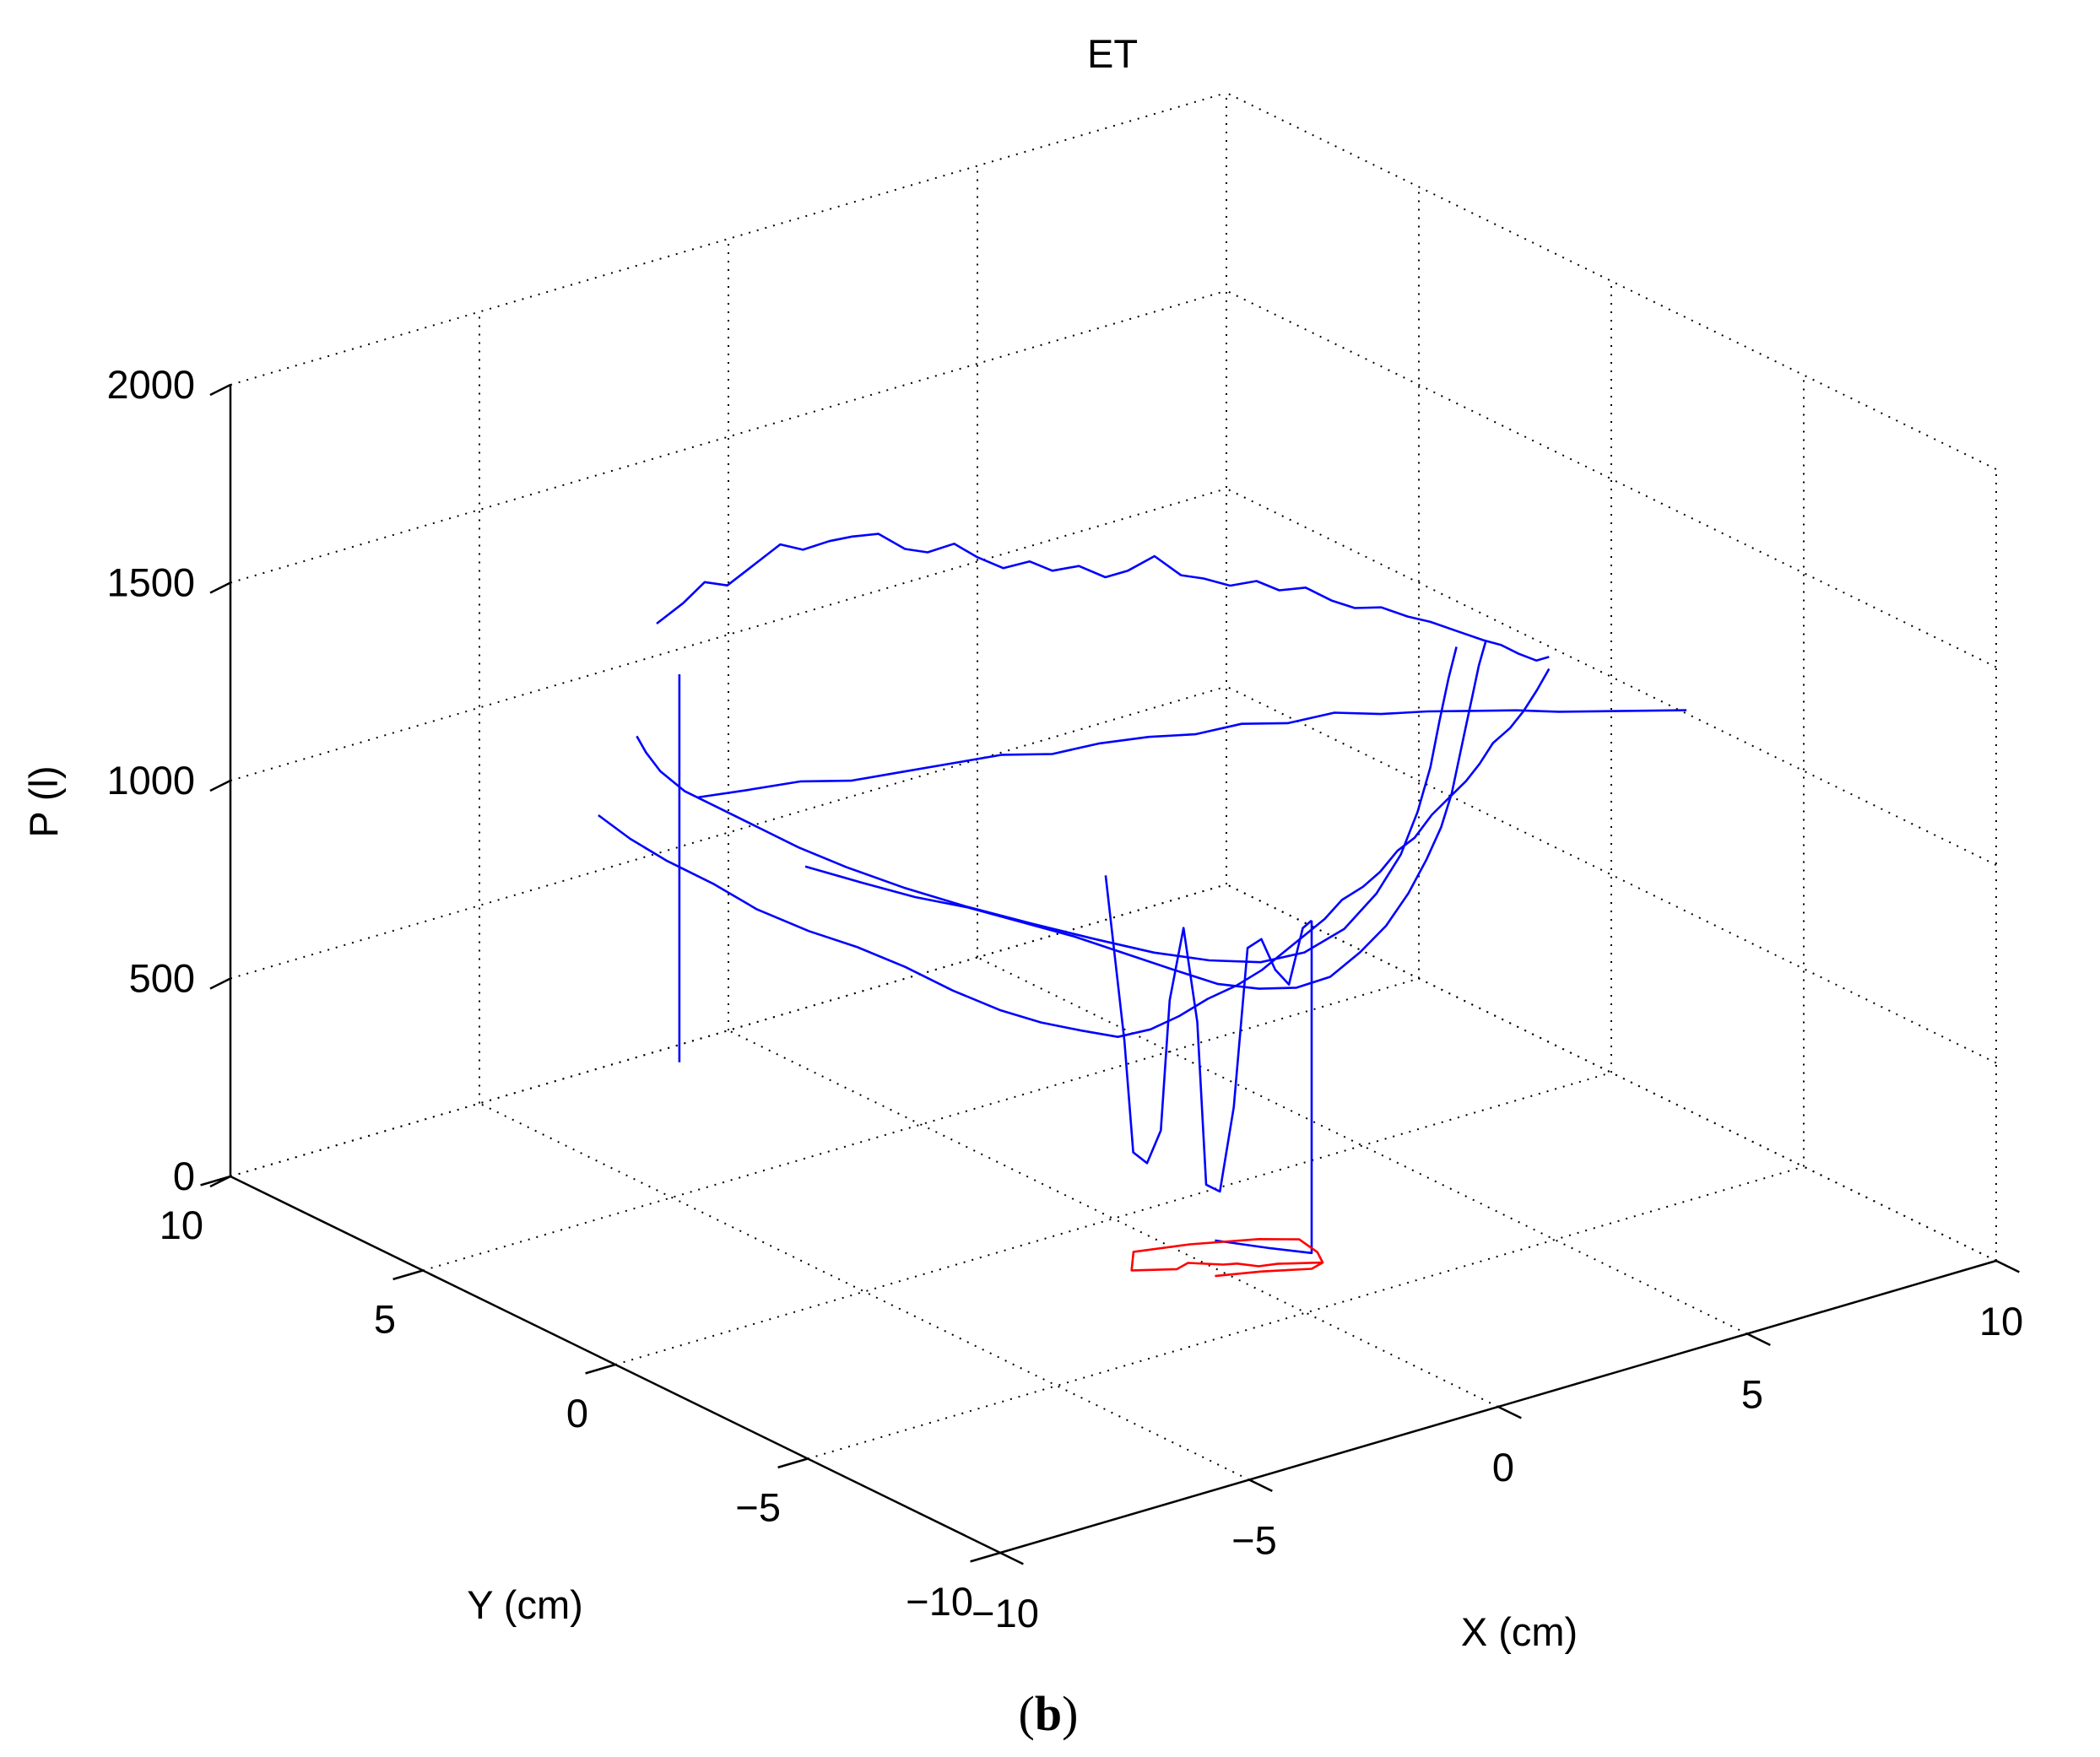 This screenshot has height=1757, width=2100. What do you see at coordinates (1519, 1631) in the screenshot?
I see `x-axis-title: X (cm)` at bounding box center [1519, 1631].